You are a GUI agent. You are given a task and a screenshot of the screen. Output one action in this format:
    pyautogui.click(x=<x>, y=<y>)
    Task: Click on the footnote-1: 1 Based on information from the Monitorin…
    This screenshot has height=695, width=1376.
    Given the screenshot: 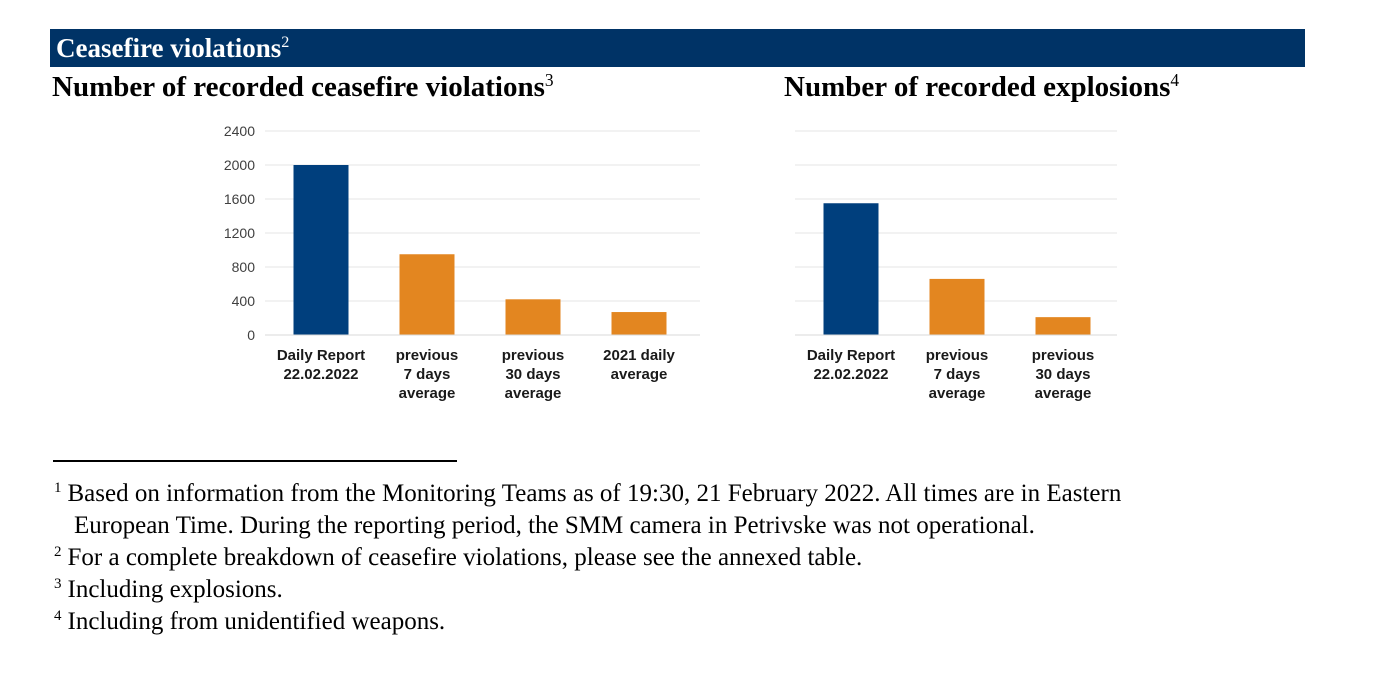 What is the action you would take?
    pyautogui.click(x=689, y=510)
    